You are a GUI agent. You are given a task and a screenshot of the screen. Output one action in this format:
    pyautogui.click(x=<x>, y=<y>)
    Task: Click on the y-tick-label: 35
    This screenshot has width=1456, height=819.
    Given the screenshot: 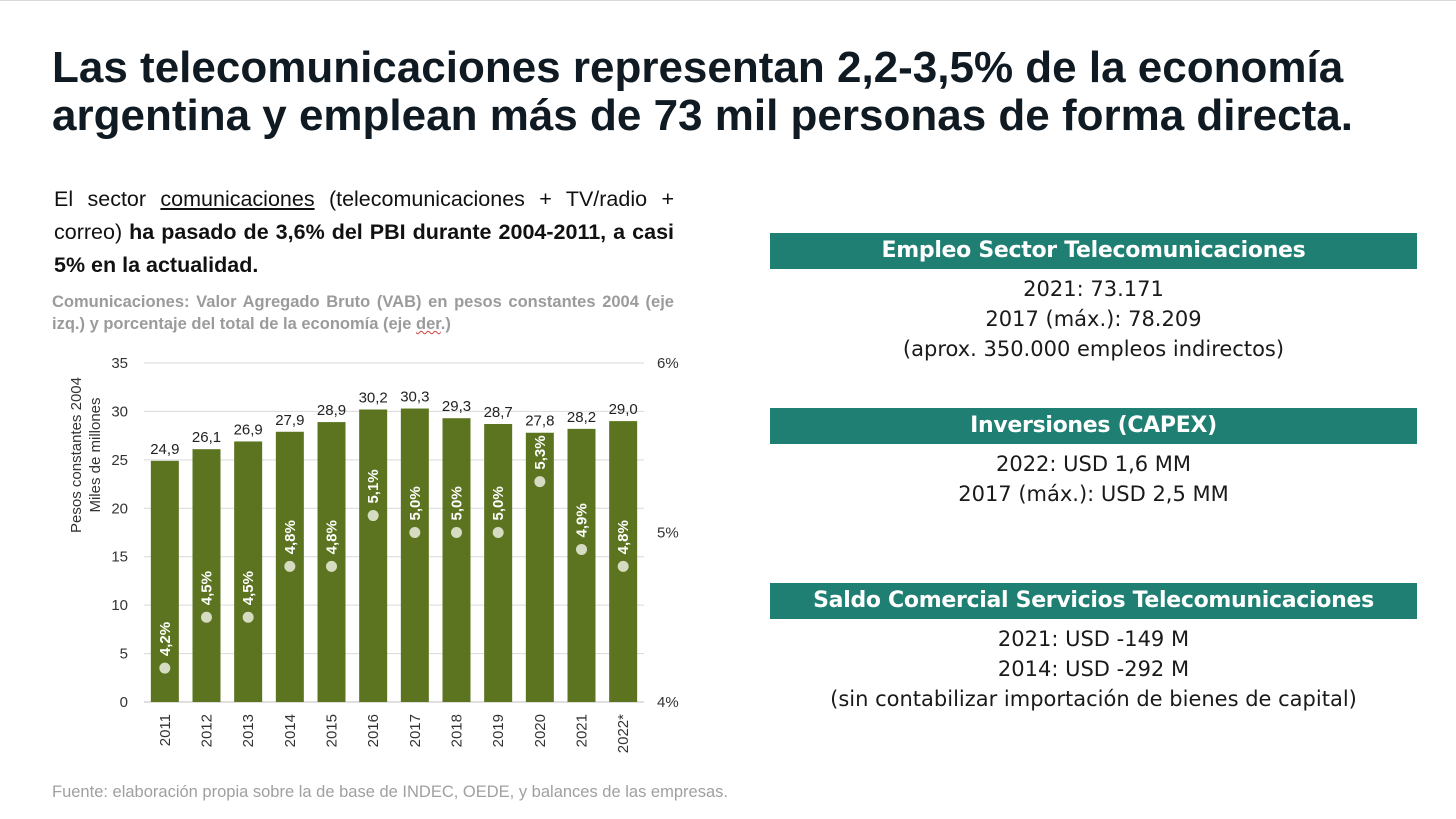 What is the action you would take?
    pyautogui.click(x=119, y=363)
    